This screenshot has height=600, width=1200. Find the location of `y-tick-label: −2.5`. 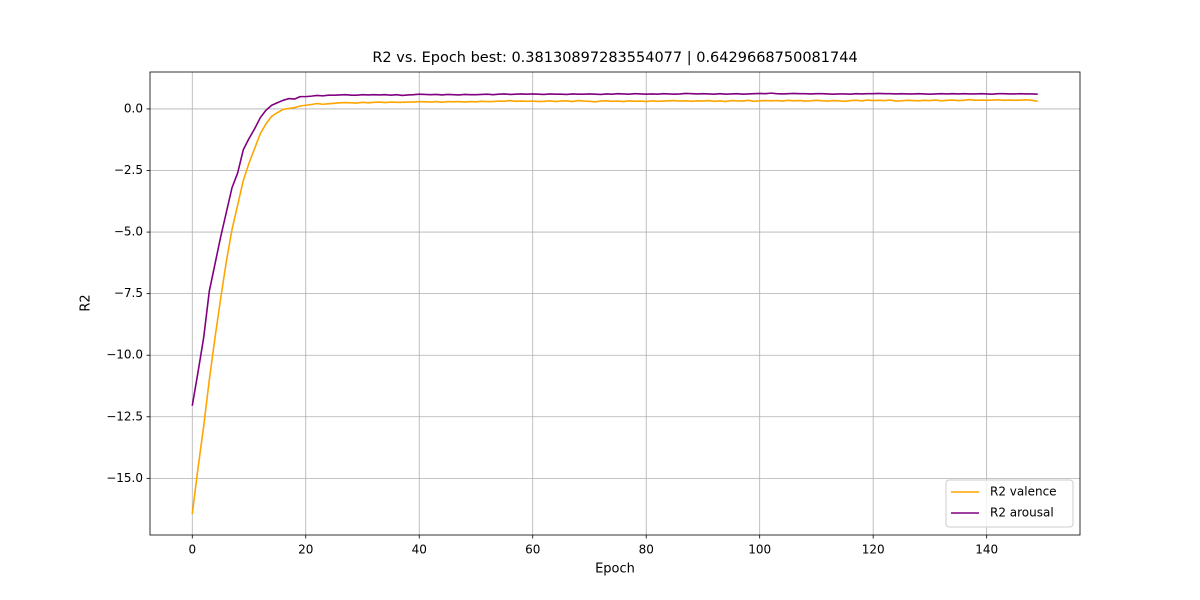

y-tick-label: −2.5 is located at coordinates (128, 170).